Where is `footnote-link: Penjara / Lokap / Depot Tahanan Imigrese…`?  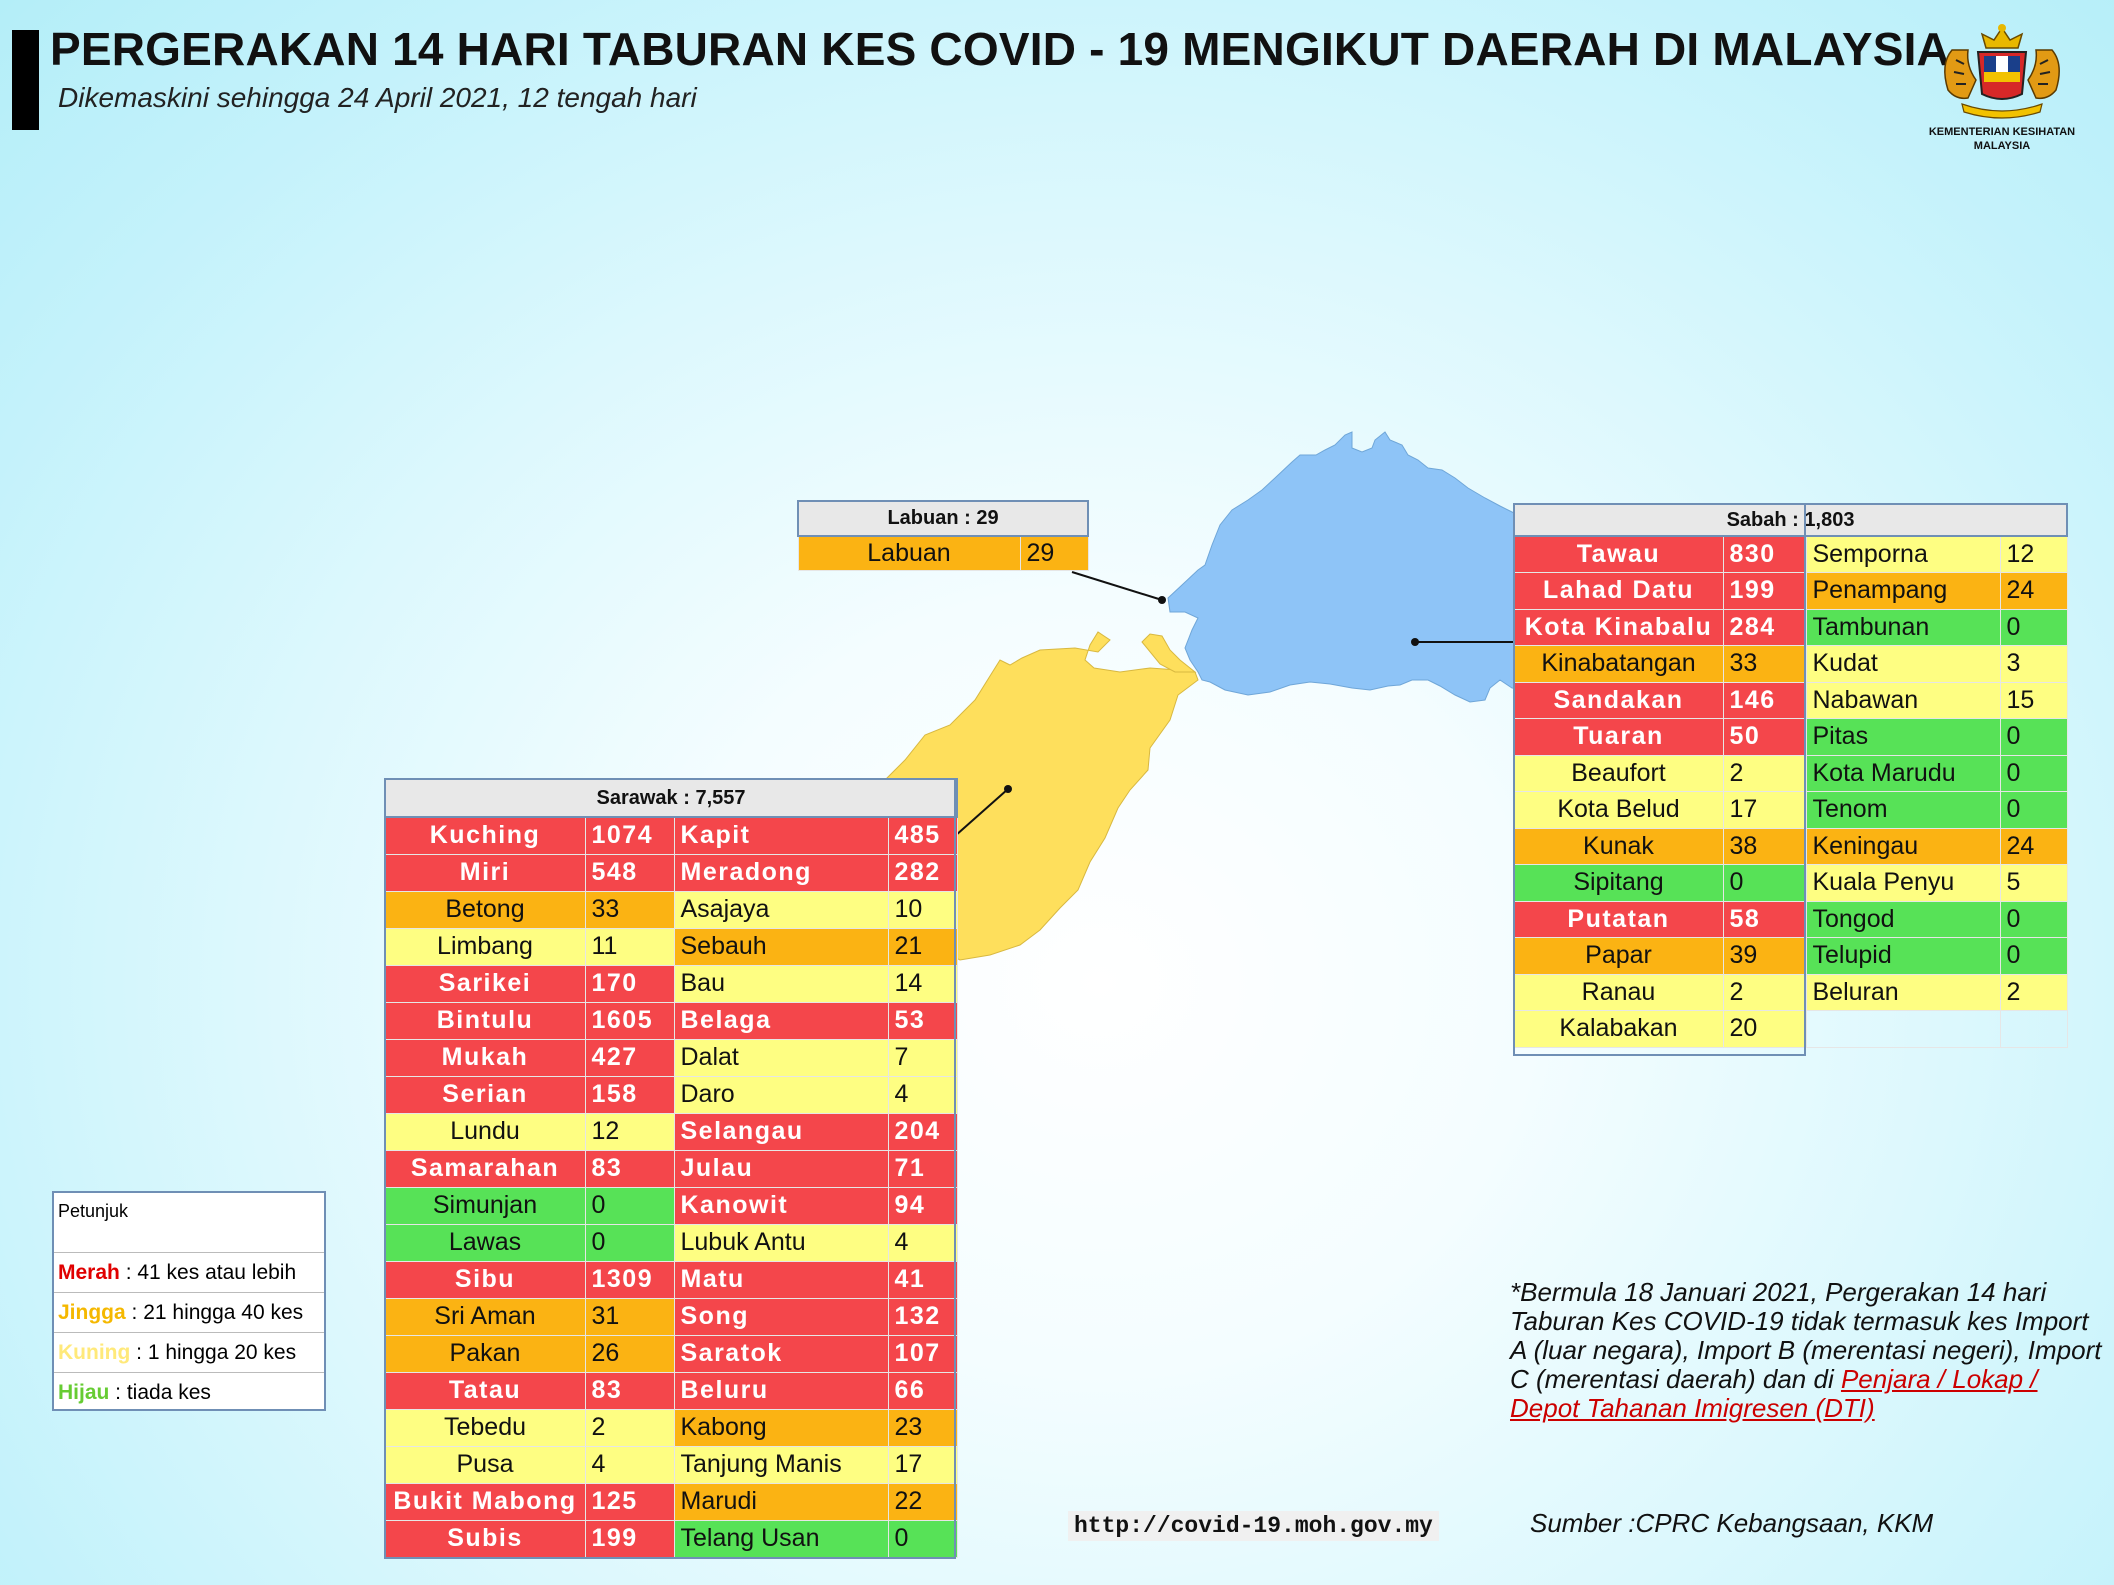
footnote-link: Penjara / Lokap / Depot Tahanan Imigrese… is located at coordinates (1774, 1393).